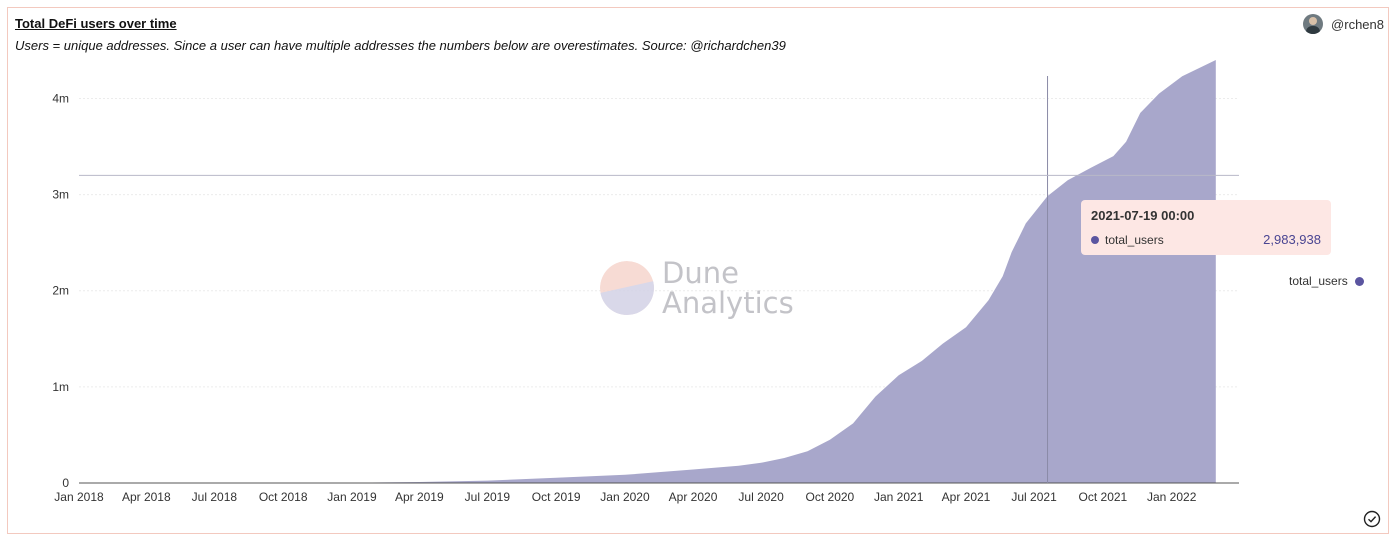  I want to click on x-tick-label: Jan 2019, so click(352, 497).